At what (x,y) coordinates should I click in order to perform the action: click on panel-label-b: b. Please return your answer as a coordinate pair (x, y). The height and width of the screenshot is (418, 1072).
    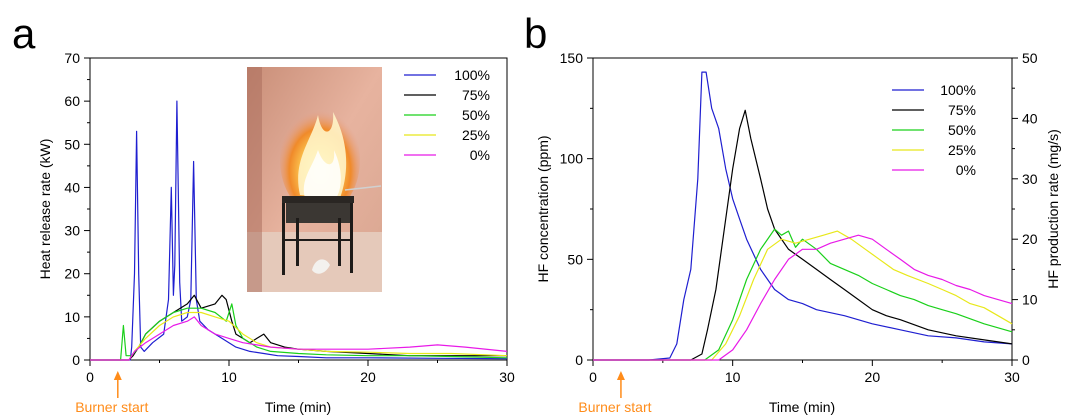
    Looking at the image, I should click on (535, 33).